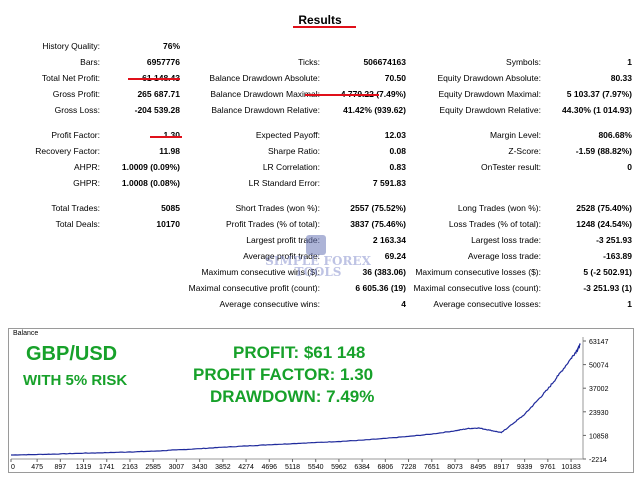 Image resolution: width=640 pixels, height=480 pixels. Describe the element at coordinates (150, 167) in the screenshot. I see `ahpr-value: 1.0009 (0.09%)` at that location.